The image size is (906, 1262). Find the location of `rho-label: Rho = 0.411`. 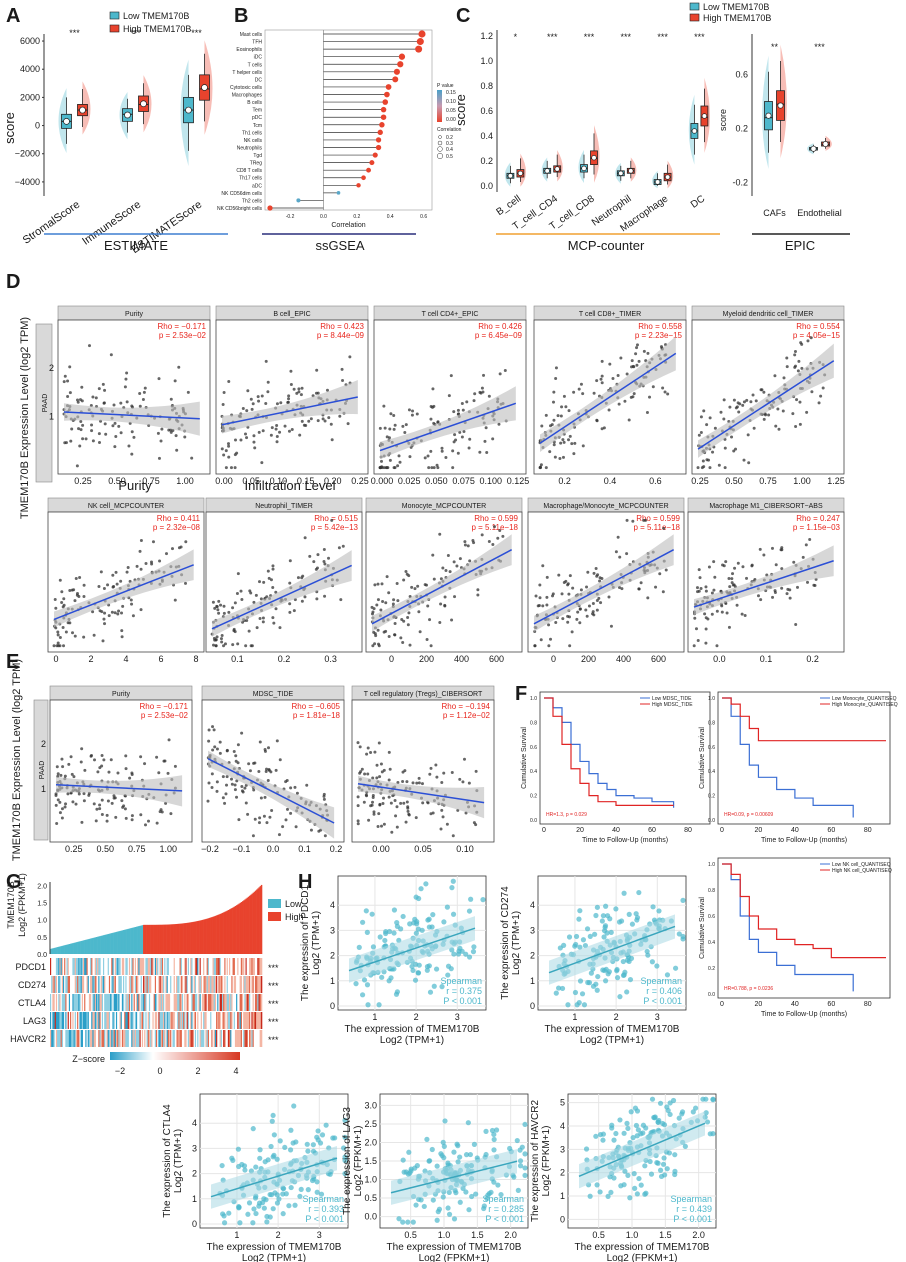

rho-label: Rho = 0.411 is located at coordinates (179, 518).